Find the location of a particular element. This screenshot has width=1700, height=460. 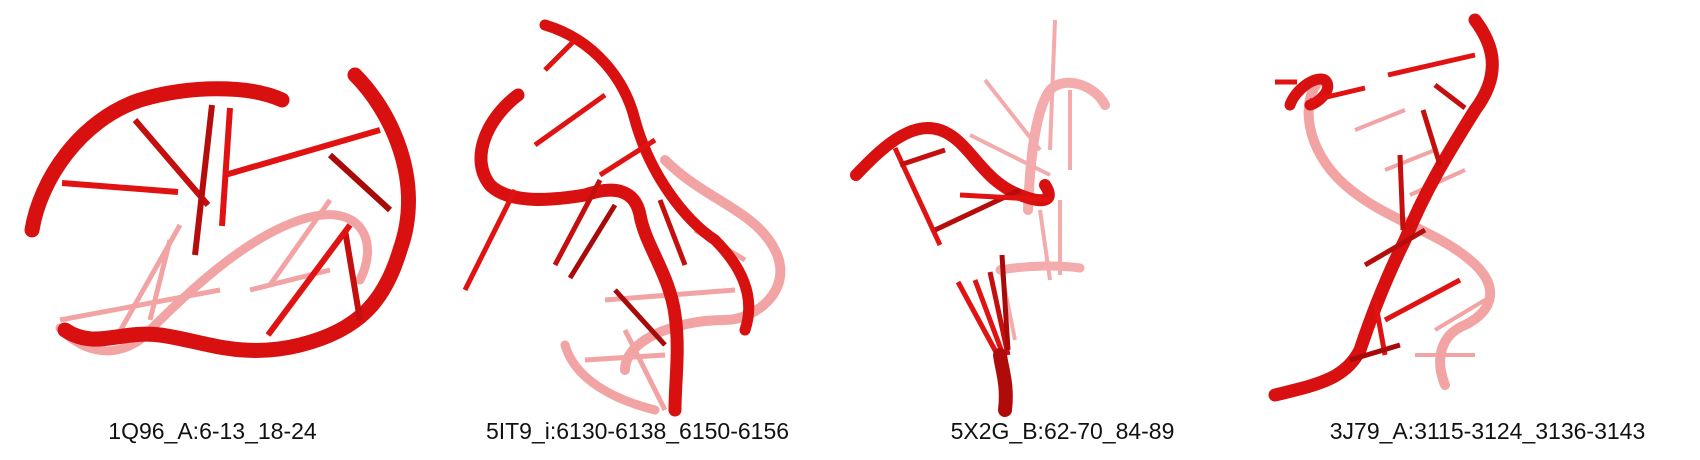

structure-label: 5IT9_i:6130-6138_6150-6156 is located at coordinates (637, 431).